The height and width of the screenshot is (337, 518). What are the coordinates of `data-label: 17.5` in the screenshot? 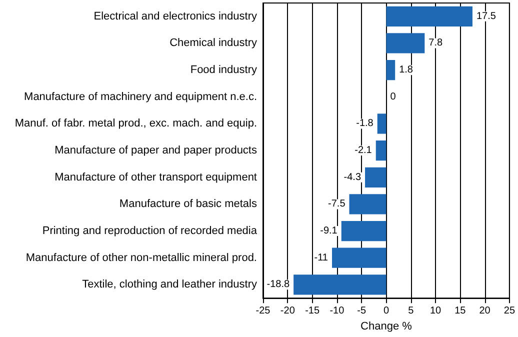 It's located at (486, 16).